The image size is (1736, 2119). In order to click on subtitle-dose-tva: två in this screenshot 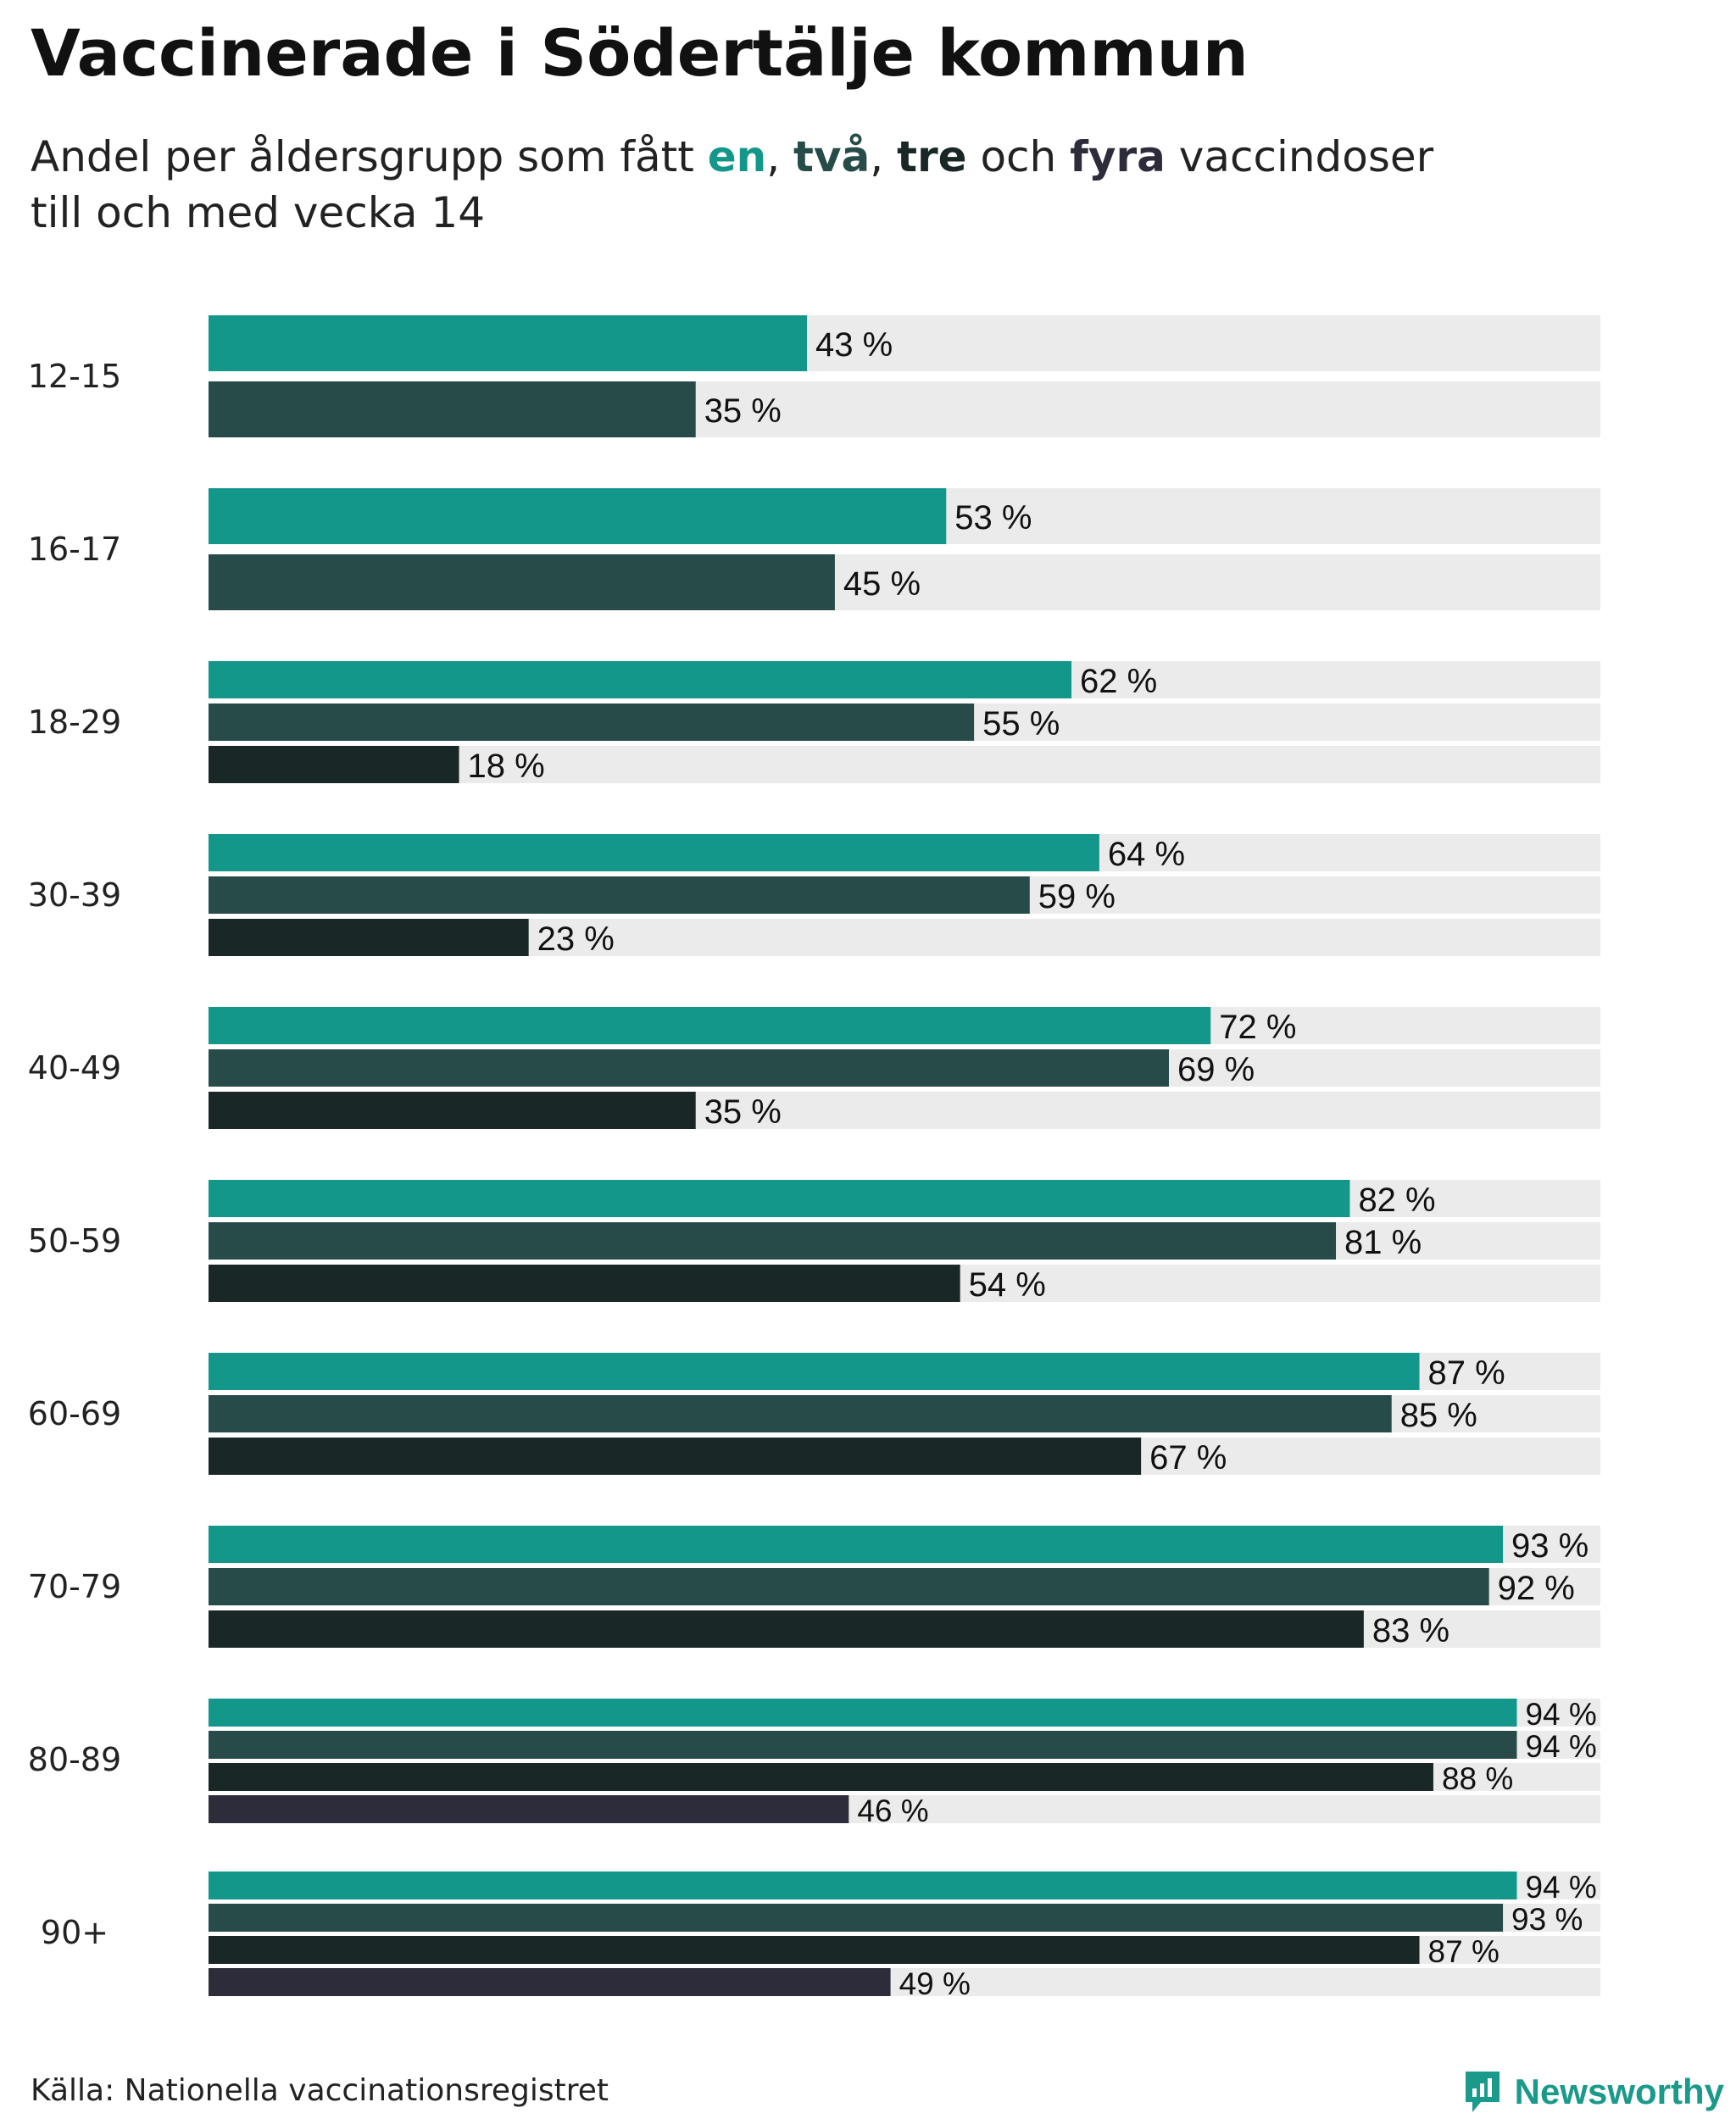, I will do `click(832, 157)`.